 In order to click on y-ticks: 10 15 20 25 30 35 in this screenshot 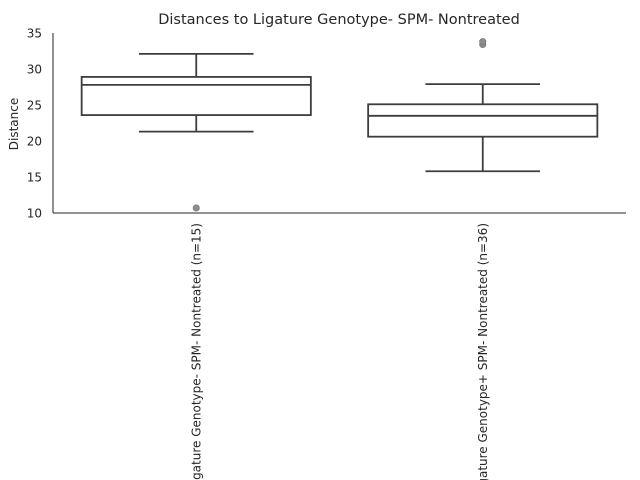, I will do `click(34, 124)`.